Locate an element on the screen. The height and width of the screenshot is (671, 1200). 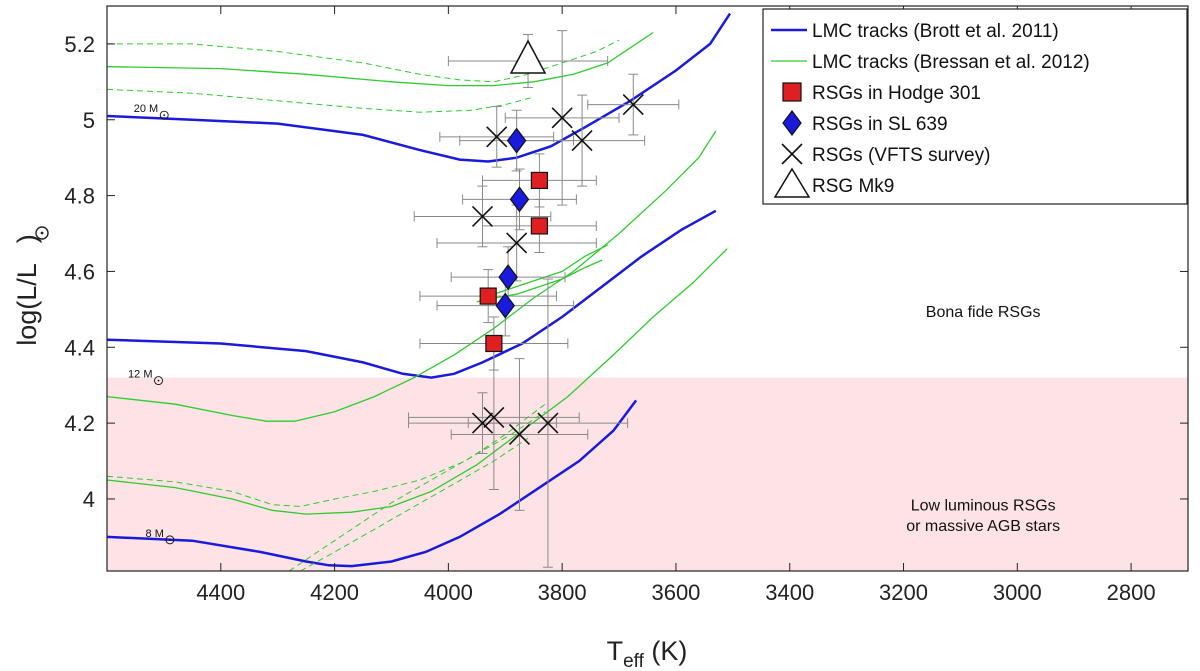
y-tick-label-5: 5 is located at coordinates (89, 120).